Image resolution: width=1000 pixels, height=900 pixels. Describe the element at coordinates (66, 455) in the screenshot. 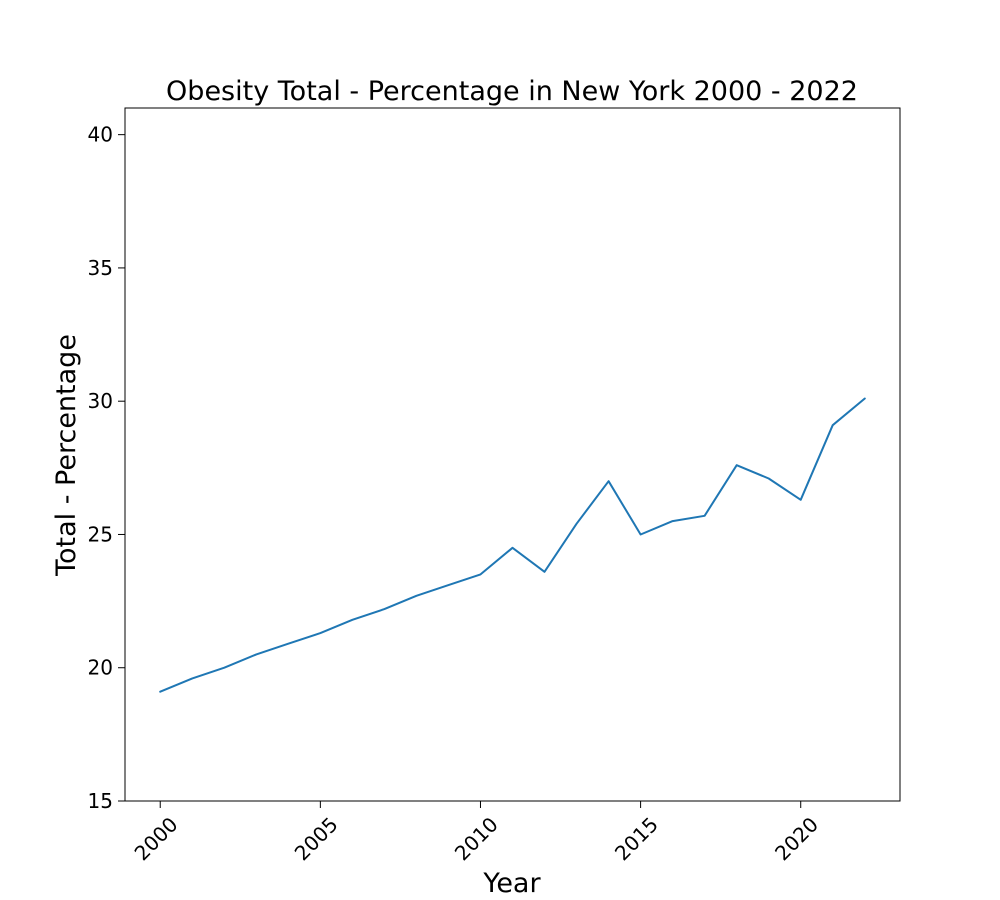

I see `y-axis-label: Total - Percentage` at that location.